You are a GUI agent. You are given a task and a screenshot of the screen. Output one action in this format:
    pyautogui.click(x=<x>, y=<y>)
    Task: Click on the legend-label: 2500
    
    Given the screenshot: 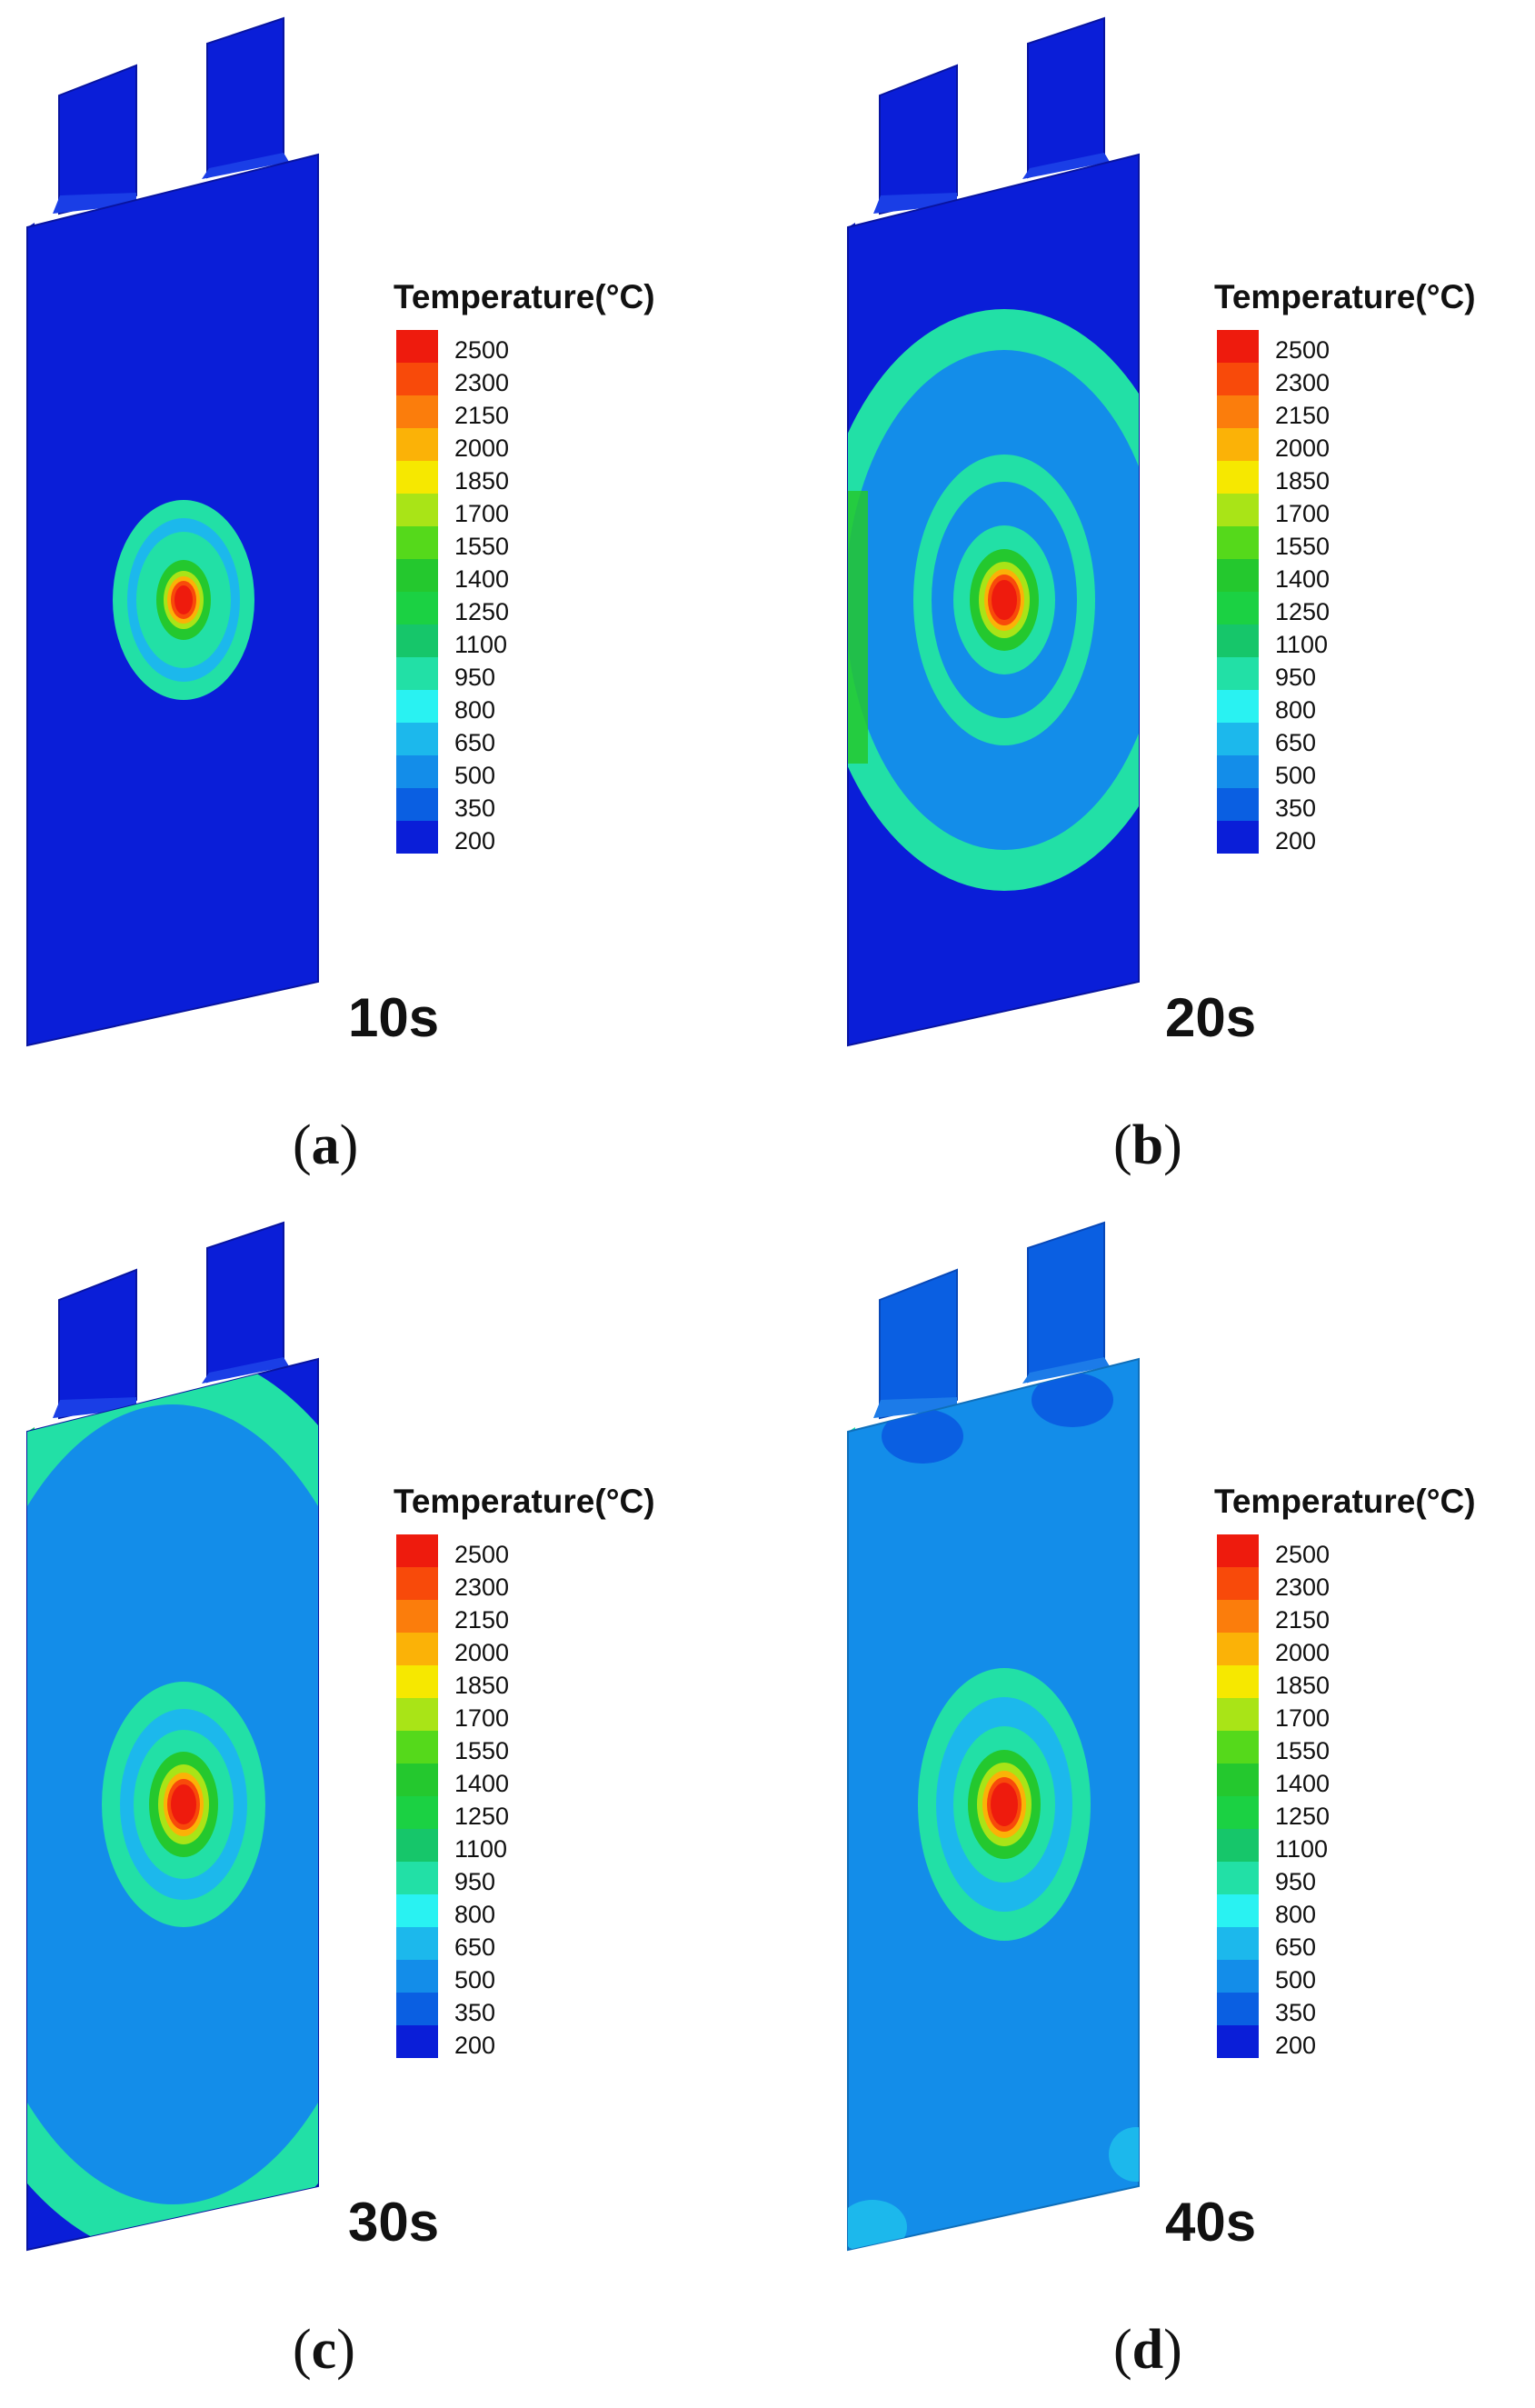 What is the action you would take?
    pyautogui.click(x=482, y=350)
    